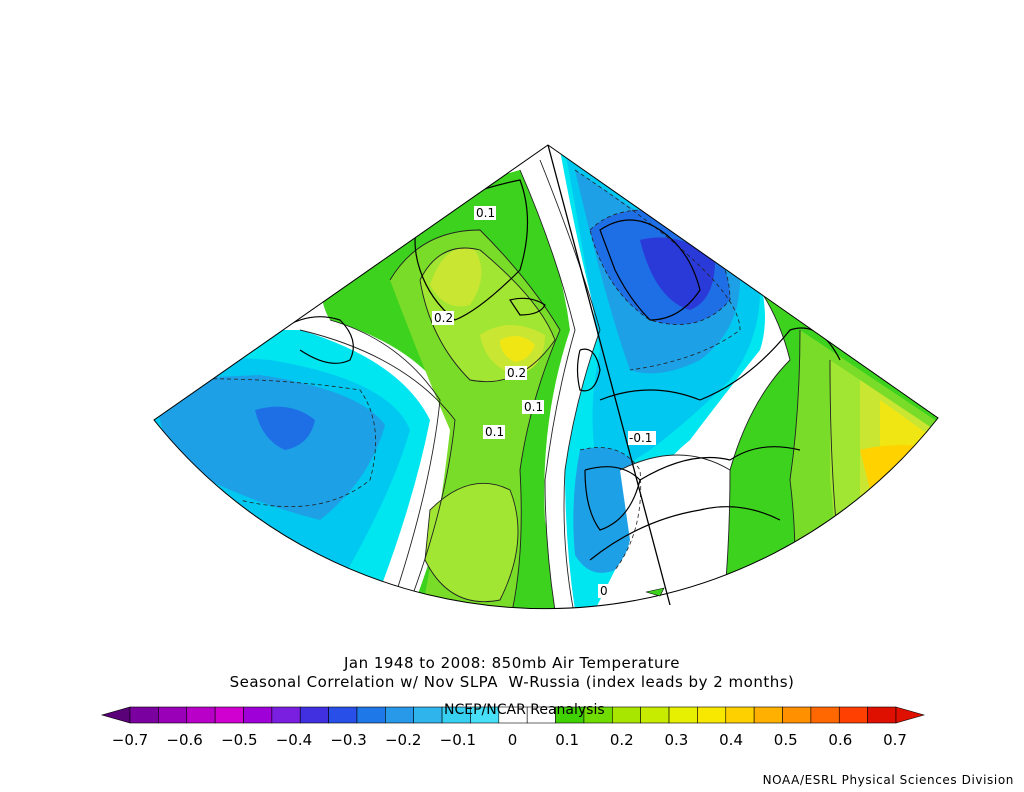 The image size is (1024, 792). I want to click on colorbar-tick-label: −0.1, so click(458, 740).